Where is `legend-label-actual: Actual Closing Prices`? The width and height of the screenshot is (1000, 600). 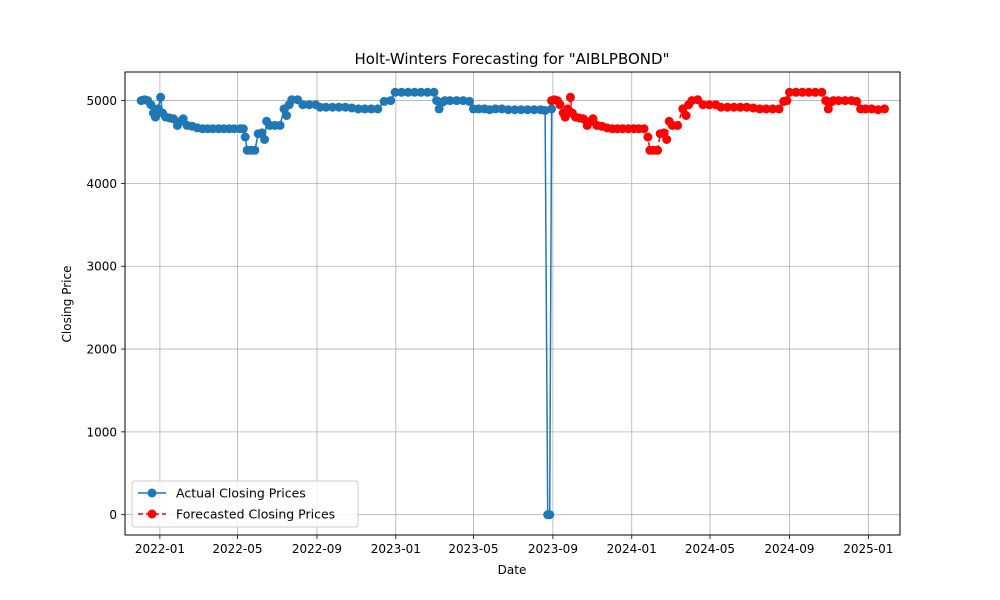
legend-label-actual: Actual Closing Prices is located at coordinates (241, 493).